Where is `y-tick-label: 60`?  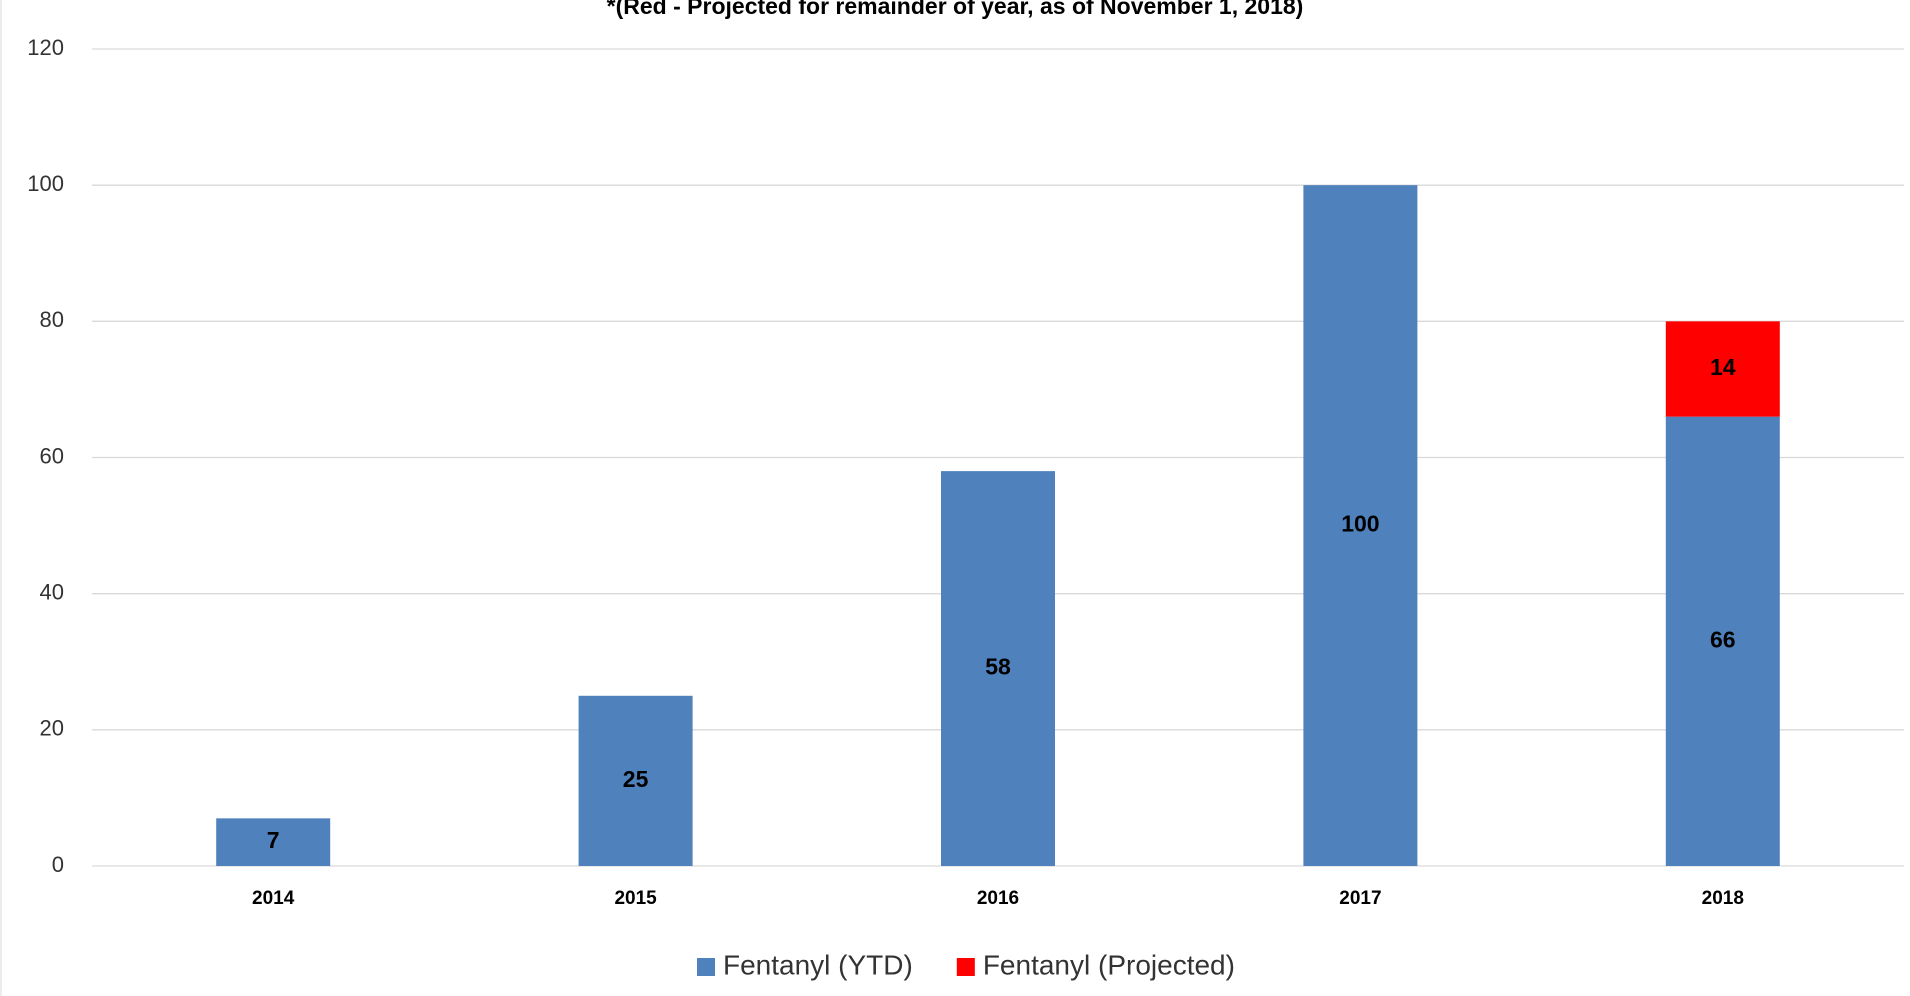 y-tick-label: 60 is located at coordinates (52, 455).